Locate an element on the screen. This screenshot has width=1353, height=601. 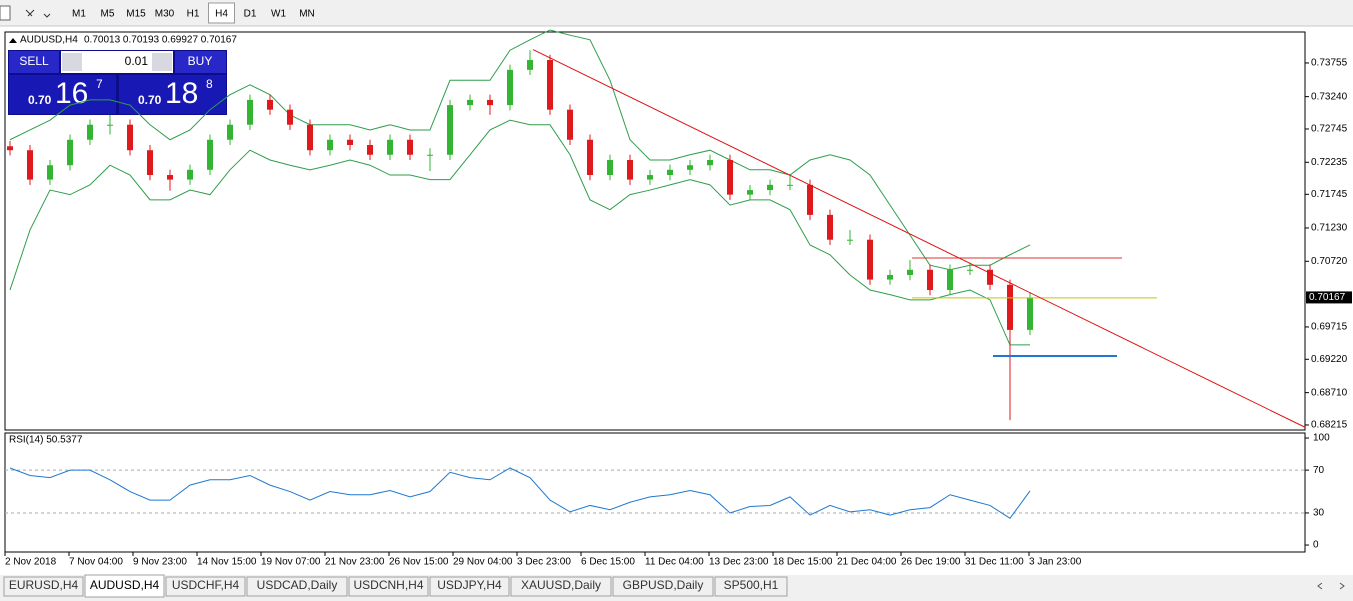
x-tick-label: 13 Dec 23:00 is located at coordinates (739, 562).